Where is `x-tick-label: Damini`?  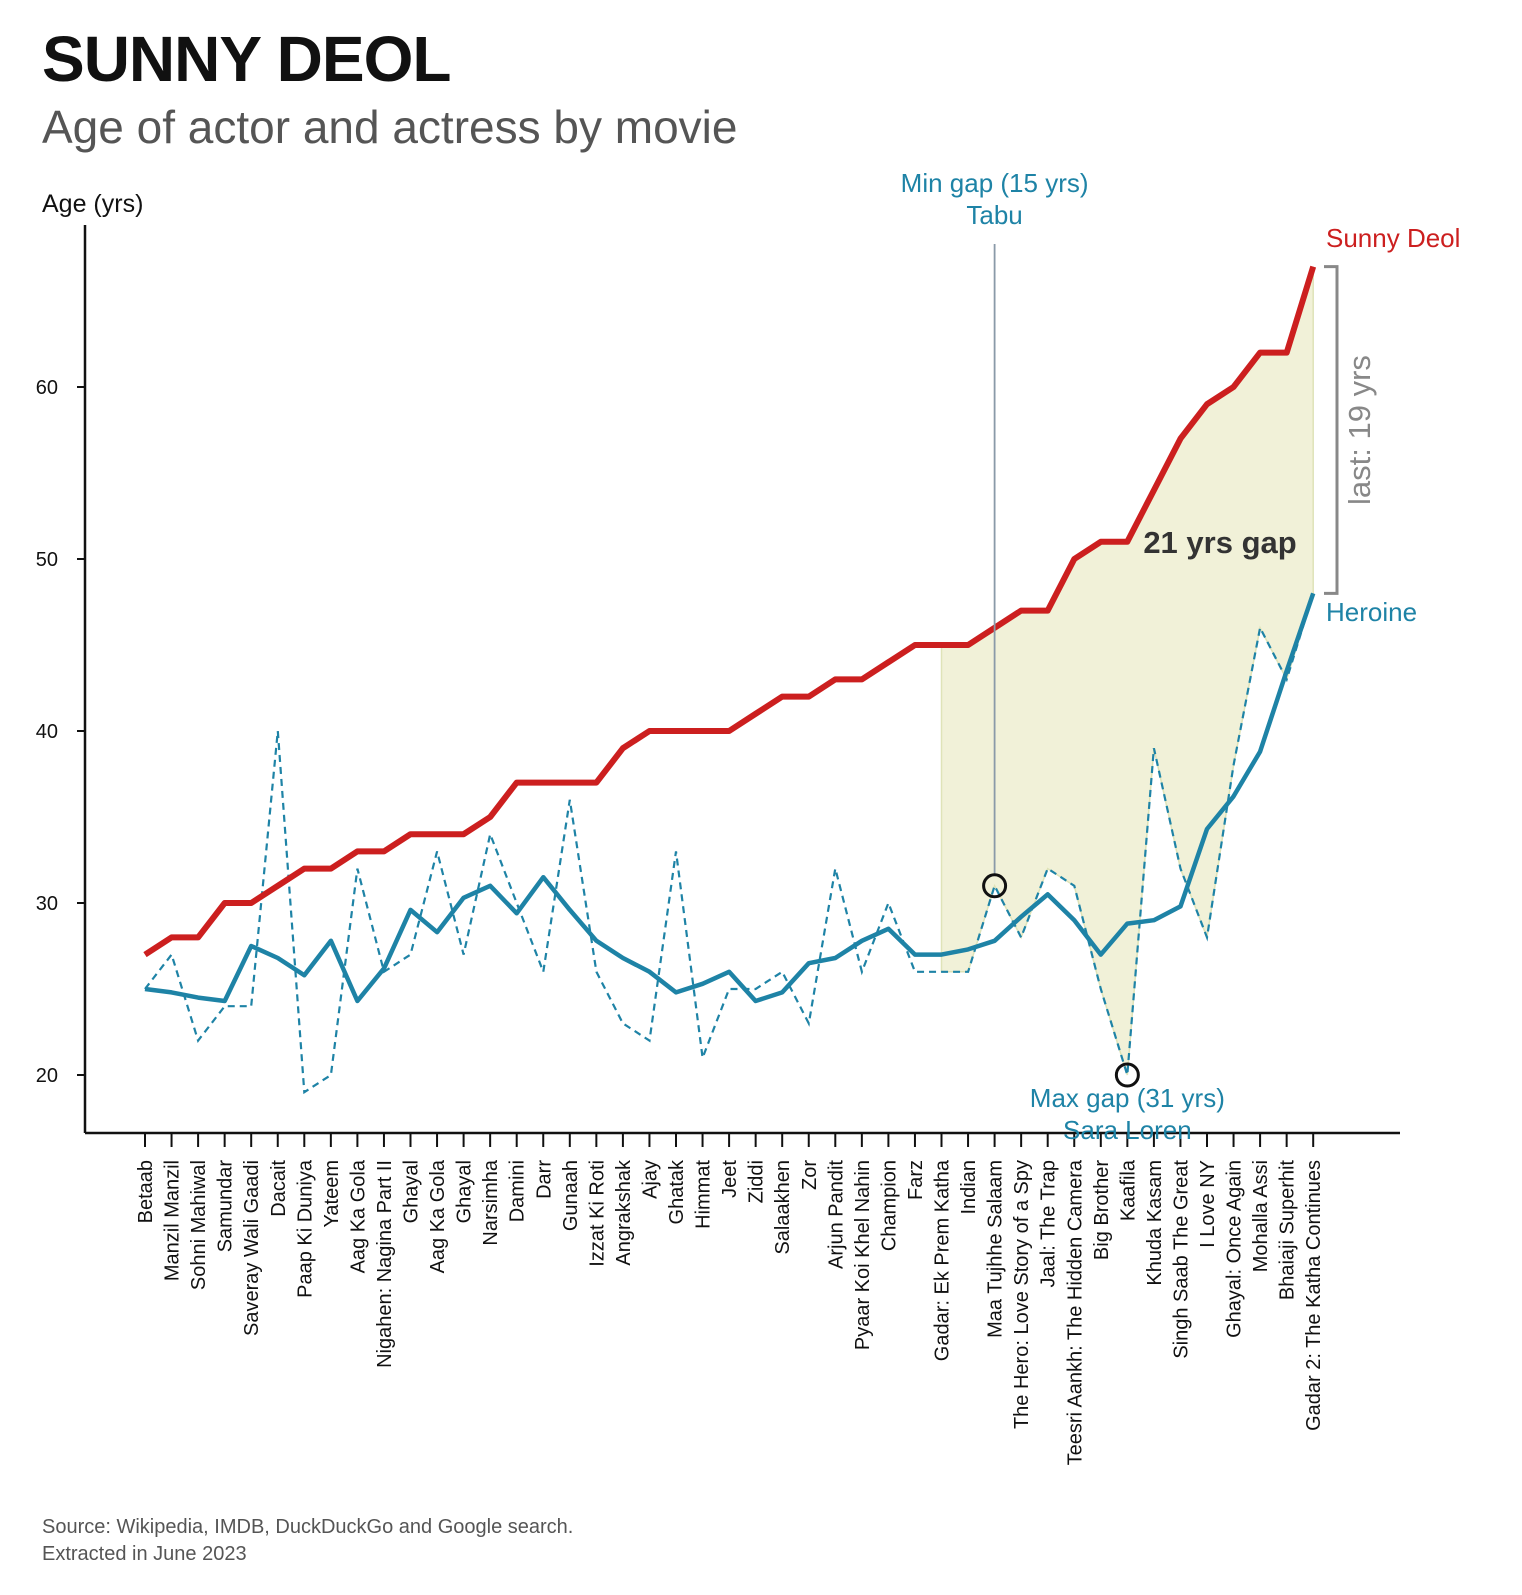
x-tick-label: Damini is located at coordinates (518, 1191).